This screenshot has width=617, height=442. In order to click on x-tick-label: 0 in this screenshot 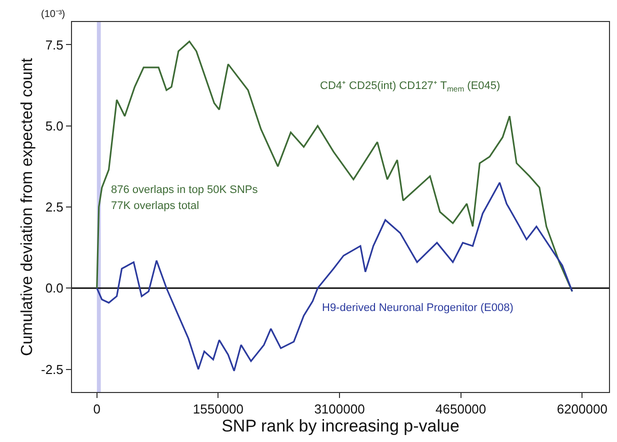, I will do `click(97, 409)`.